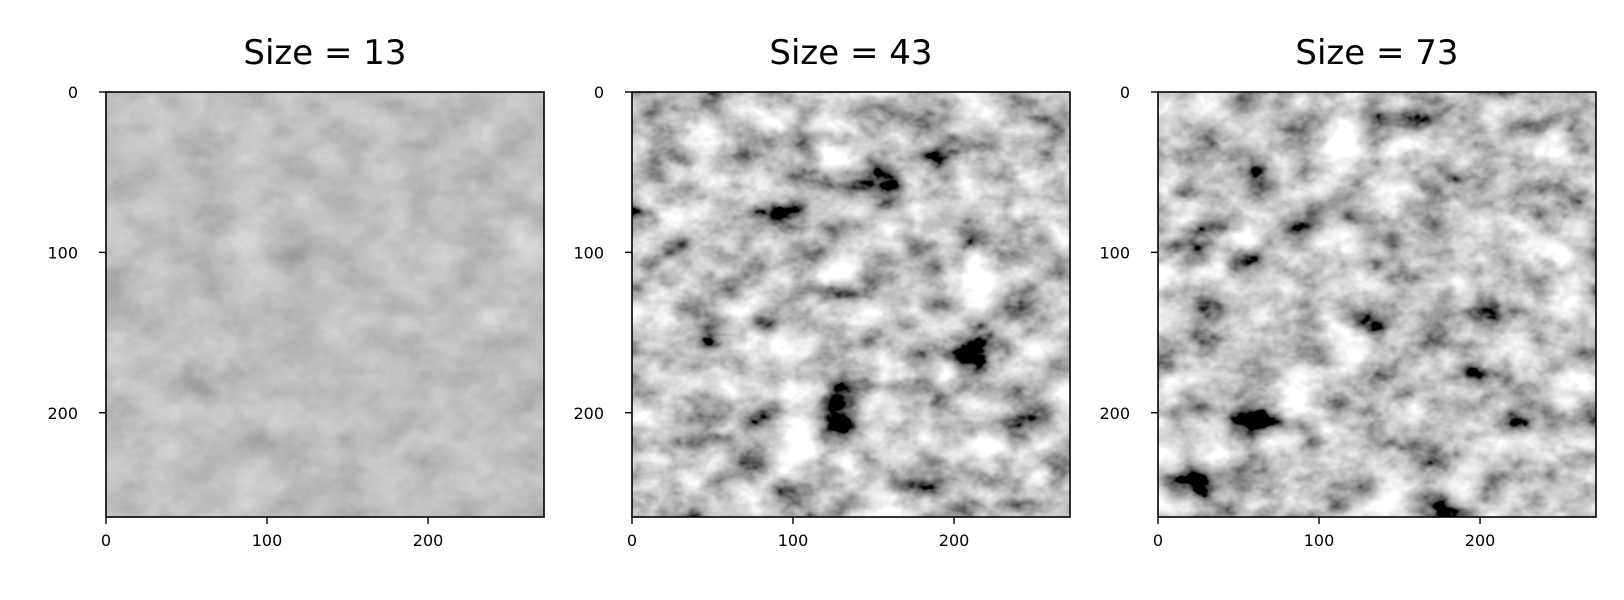  Describe the element at coordinates (324, 53) in the screenshot. I see `subplot-title: Size = 13` at that location.